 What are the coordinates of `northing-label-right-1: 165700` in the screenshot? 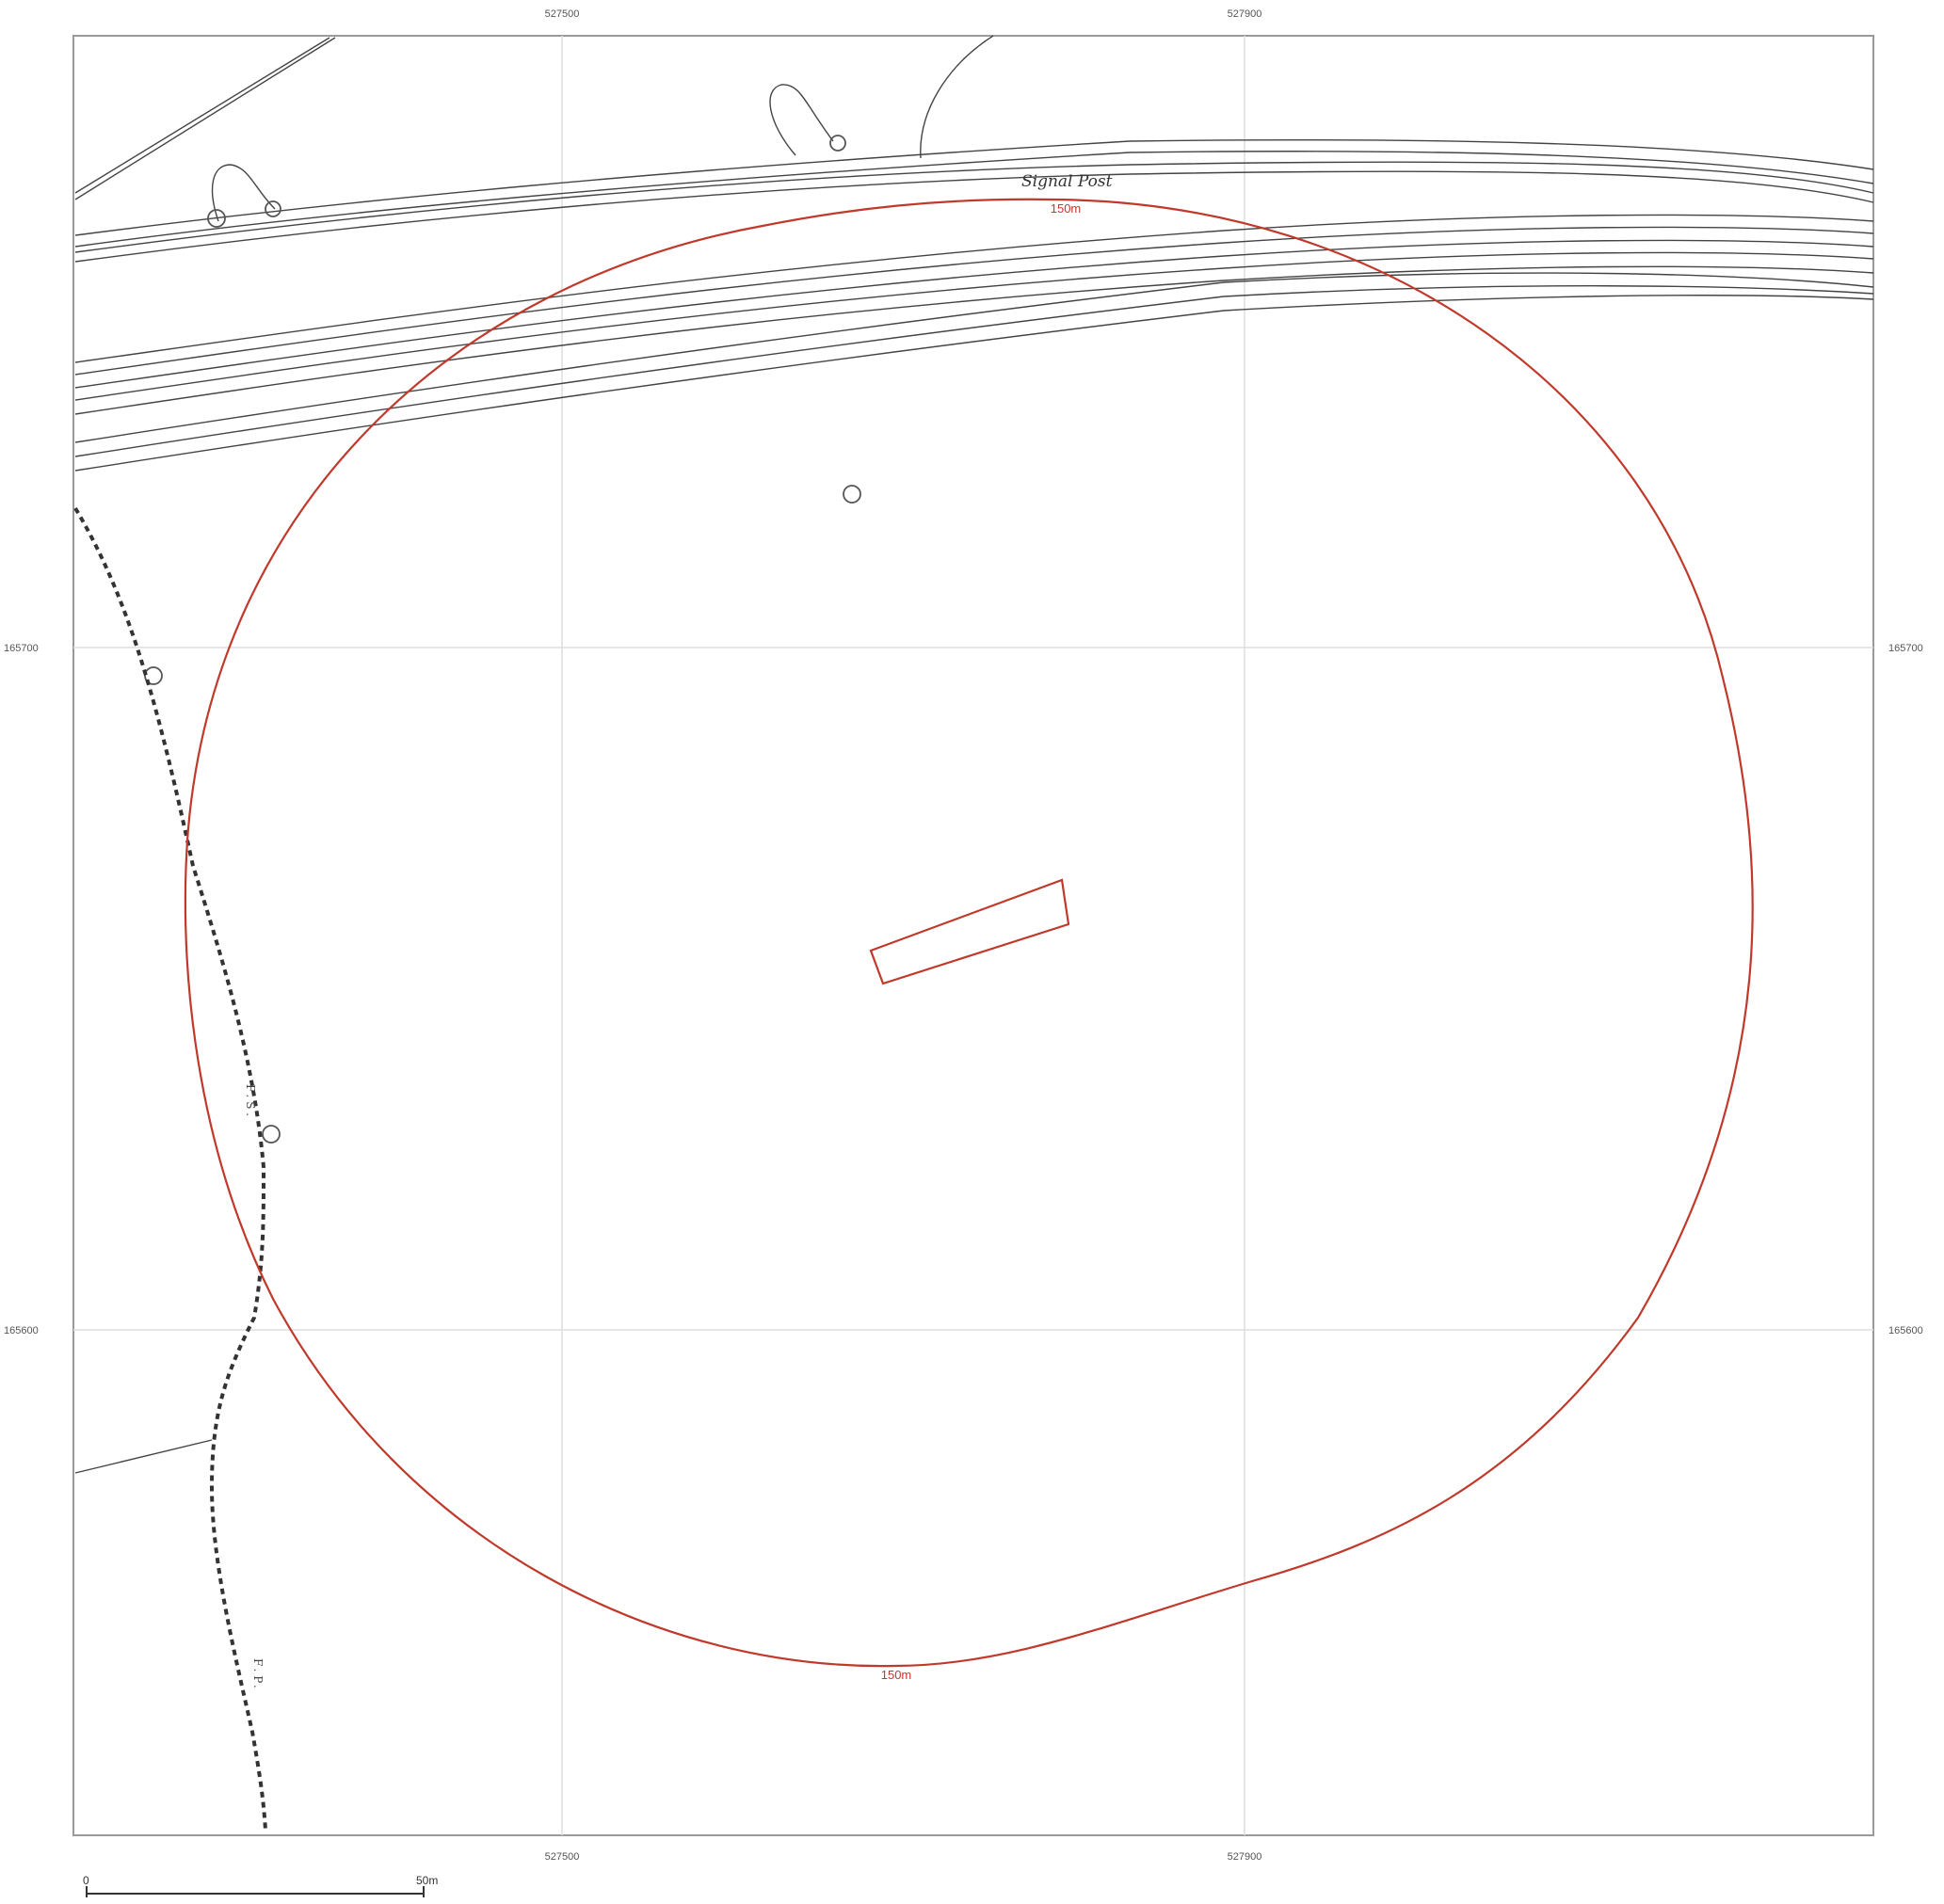 It's located at (1906, 648).